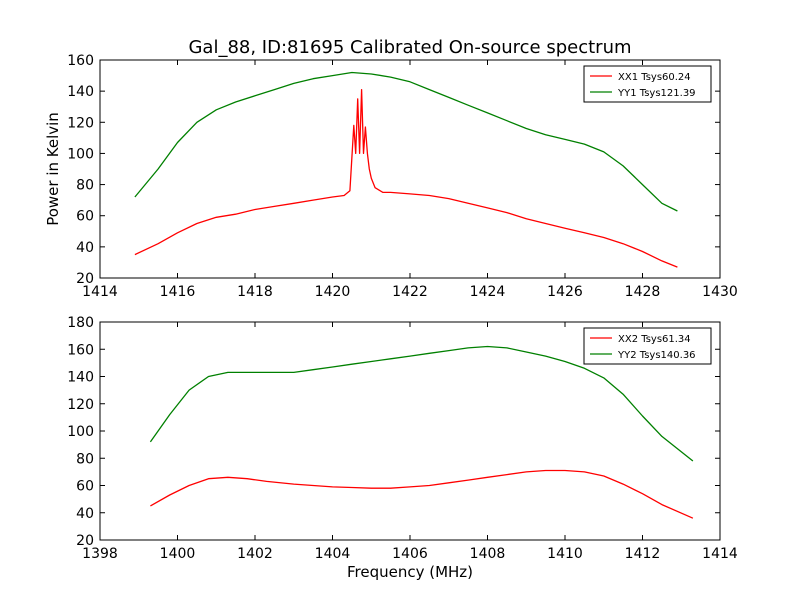 The image size is (800, 600). I want to click on legend: XX1 Tsys60.24 YY1 Tsys121.39, so click(647, 84).